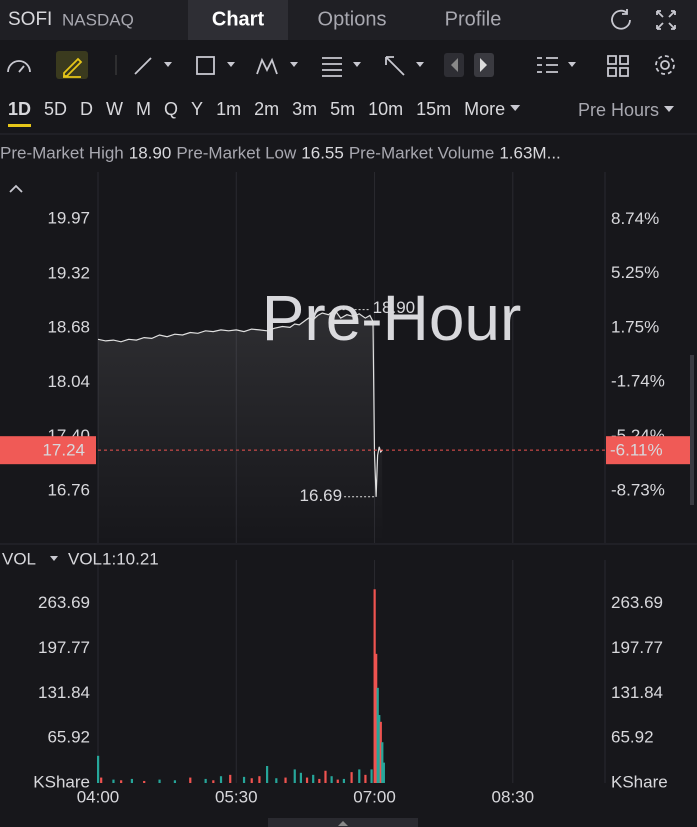 The width and height of the screenshot is (697, 827). Describe the element at coordinates (267, 66) in the screenshot. I see `pattern-icon` at that location.